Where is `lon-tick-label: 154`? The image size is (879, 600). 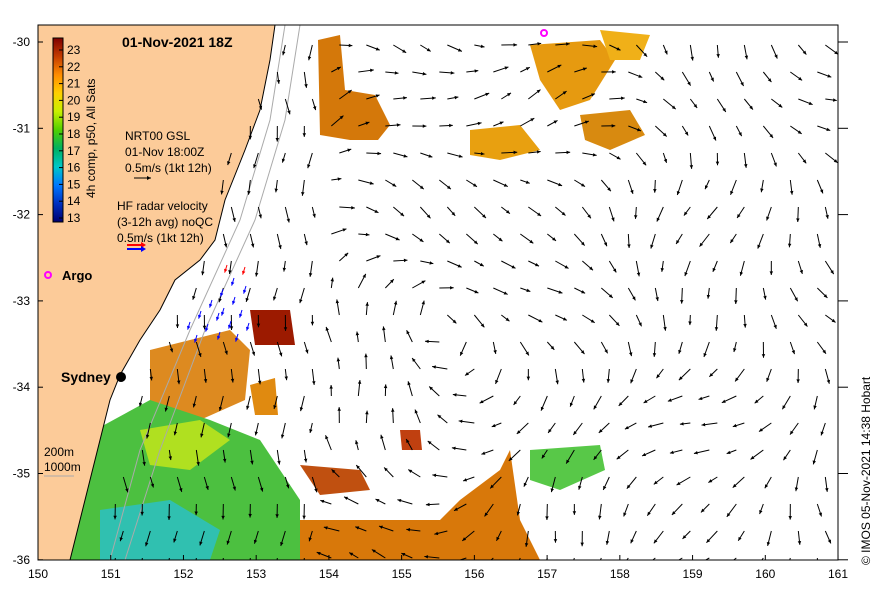 lon-tick-label: 154 is located at coordinates (329, 574).